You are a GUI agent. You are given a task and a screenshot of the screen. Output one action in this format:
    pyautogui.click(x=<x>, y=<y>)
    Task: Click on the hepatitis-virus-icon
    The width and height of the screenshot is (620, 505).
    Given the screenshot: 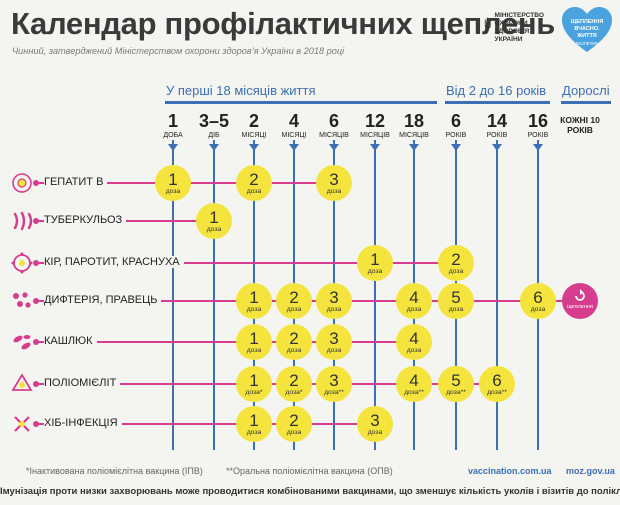 What is the action you would take?
    pyautogui.click(x=22, y=183)
    